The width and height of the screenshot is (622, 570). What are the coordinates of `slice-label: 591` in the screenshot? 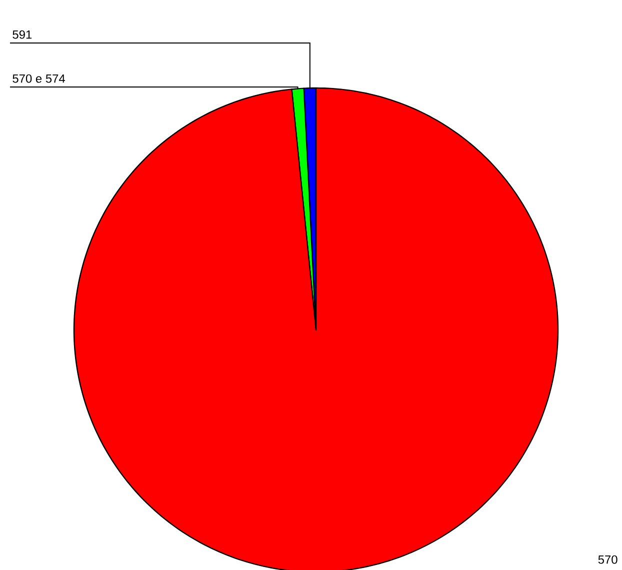 It's located at (22, 34).